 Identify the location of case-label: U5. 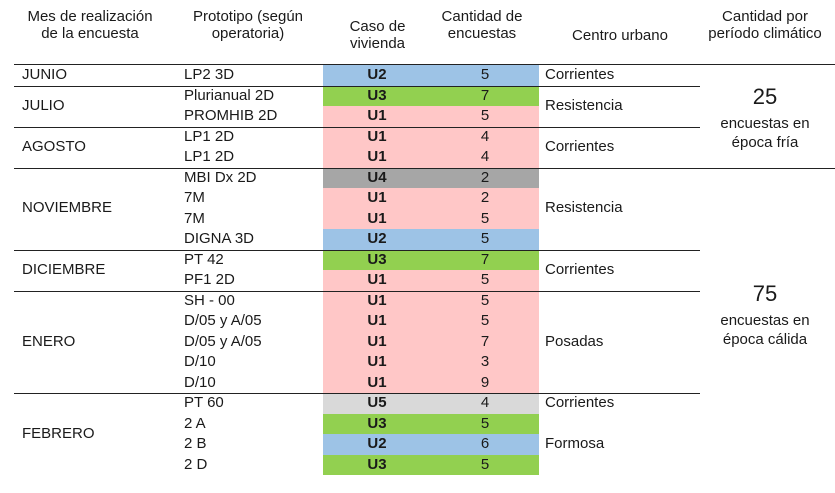
(377, 402).